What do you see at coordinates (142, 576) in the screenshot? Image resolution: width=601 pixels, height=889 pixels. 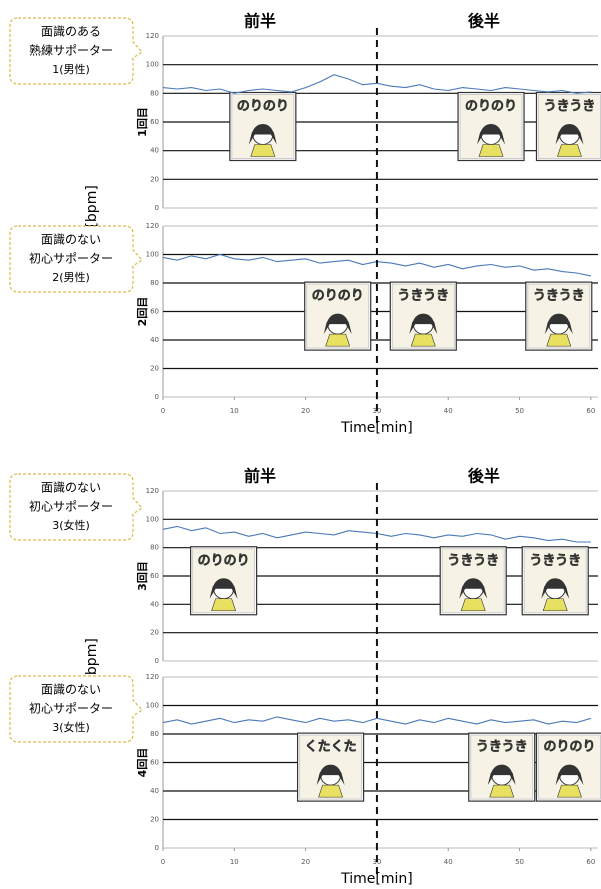 I see `row-label: 3回目` at bounding box center [142, 576].